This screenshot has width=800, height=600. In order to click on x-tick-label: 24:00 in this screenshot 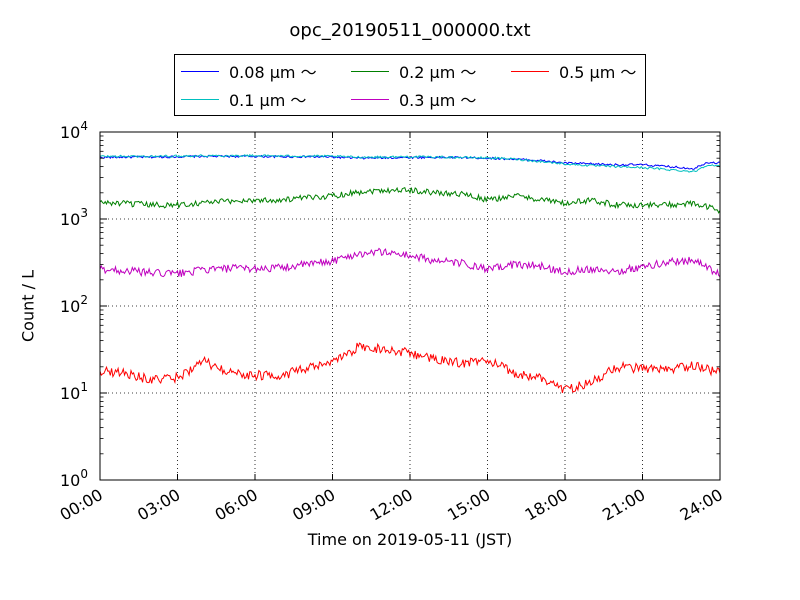, I will do `click(701, 505)`.